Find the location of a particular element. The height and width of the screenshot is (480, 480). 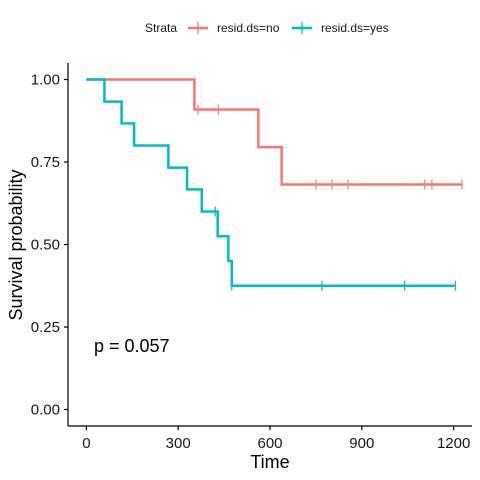

legend-title: Strata is located at coordinates (161, 28).